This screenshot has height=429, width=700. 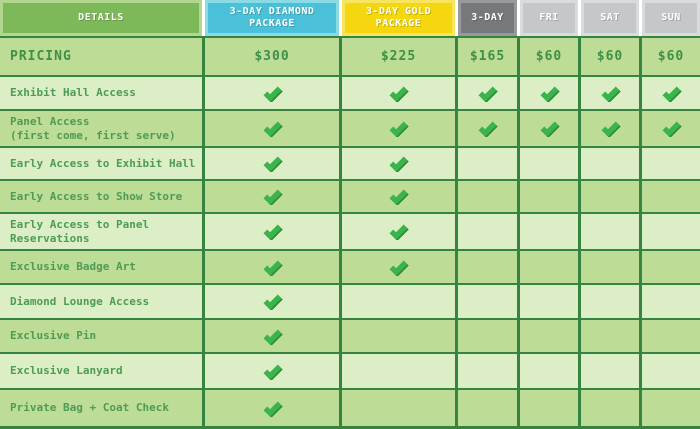 What do you see at coordinates (671, 18) in the screenshot?
I see `column-header-sun: SUN` at bounding box center [671, 18].